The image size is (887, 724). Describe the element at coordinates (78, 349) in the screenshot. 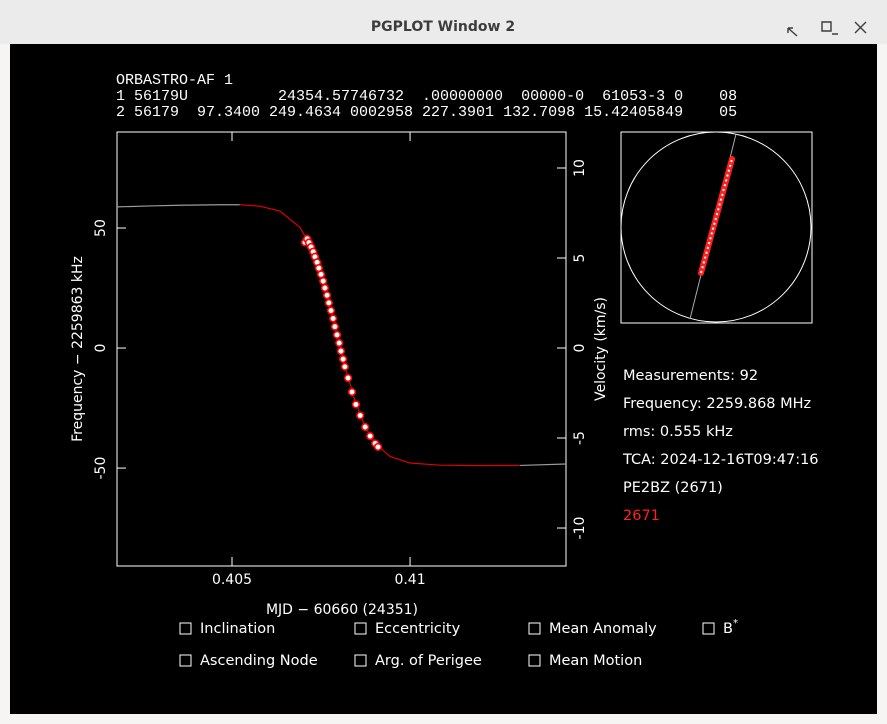

I see `y-axis-label: Frequency − 2259863 kHz` at that location.